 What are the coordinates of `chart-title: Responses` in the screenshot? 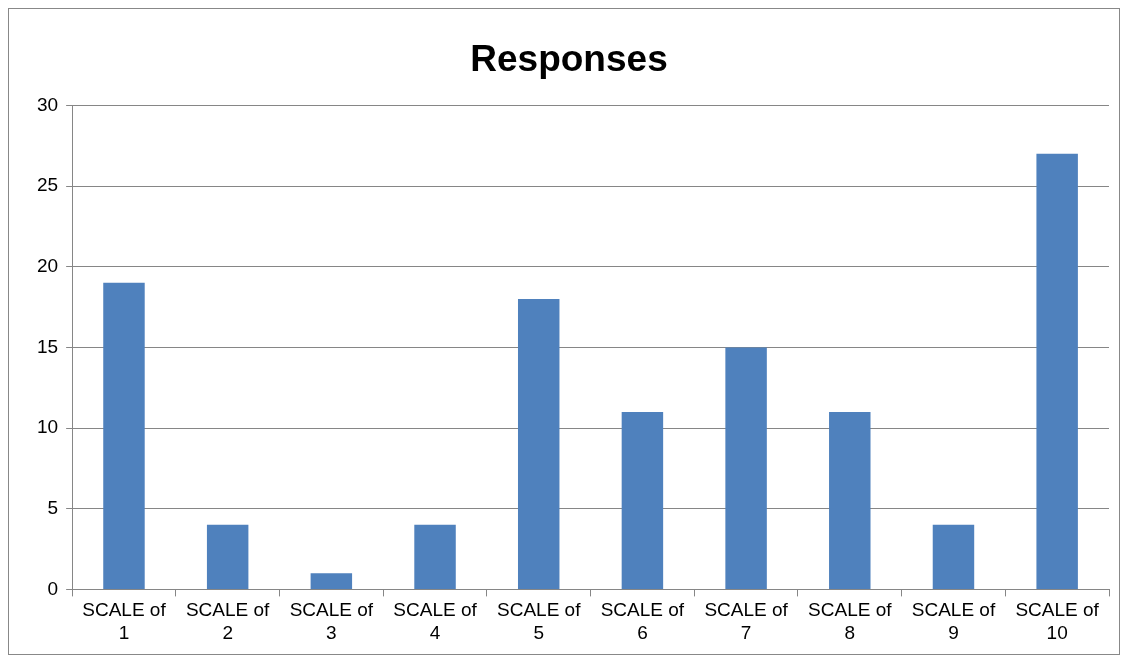 It's located at (569, 59).